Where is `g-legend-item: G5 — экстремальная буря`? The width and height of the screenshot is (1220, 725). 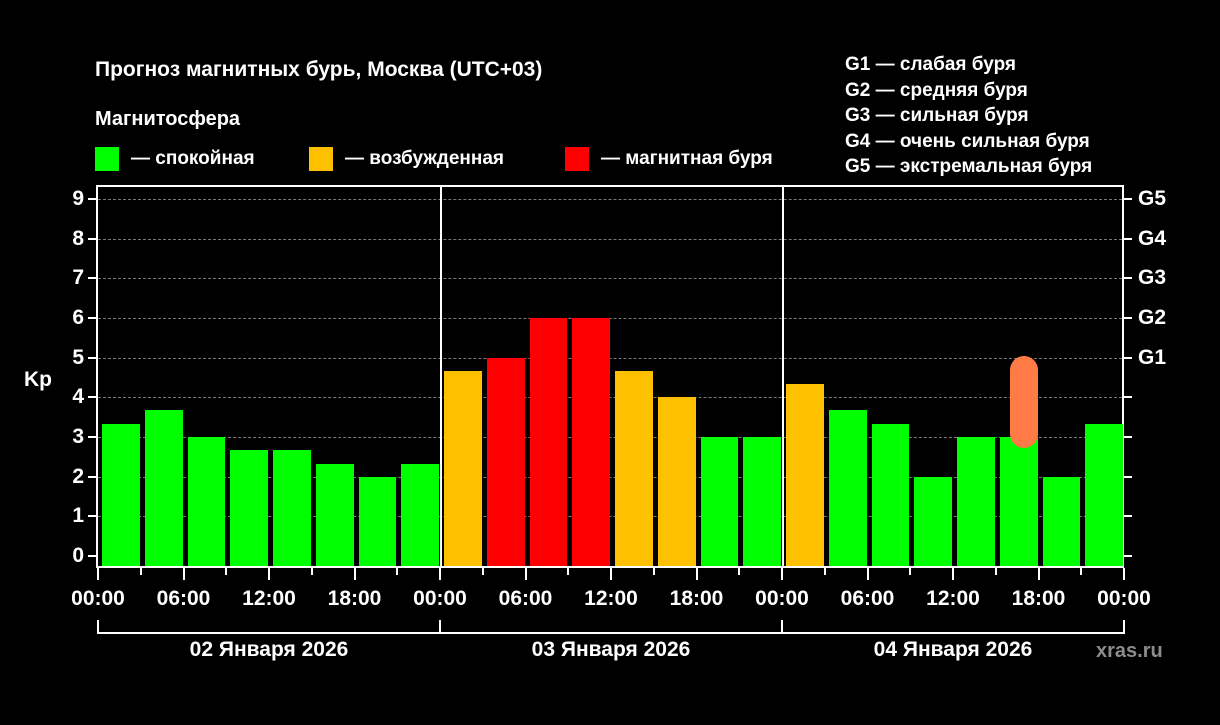 g-legend-item: G5 — экстремальная буря is located at coordinates (969, 166).